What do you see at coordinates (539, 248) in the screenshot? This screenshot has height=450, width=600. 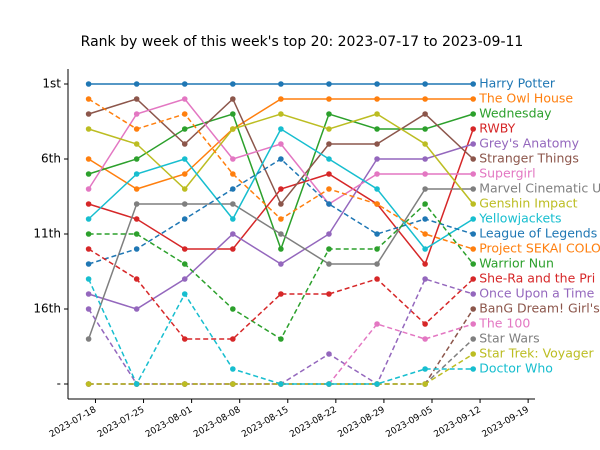 I see `series-label: Project SEKAI COLO` at bounding box center [539, 248].